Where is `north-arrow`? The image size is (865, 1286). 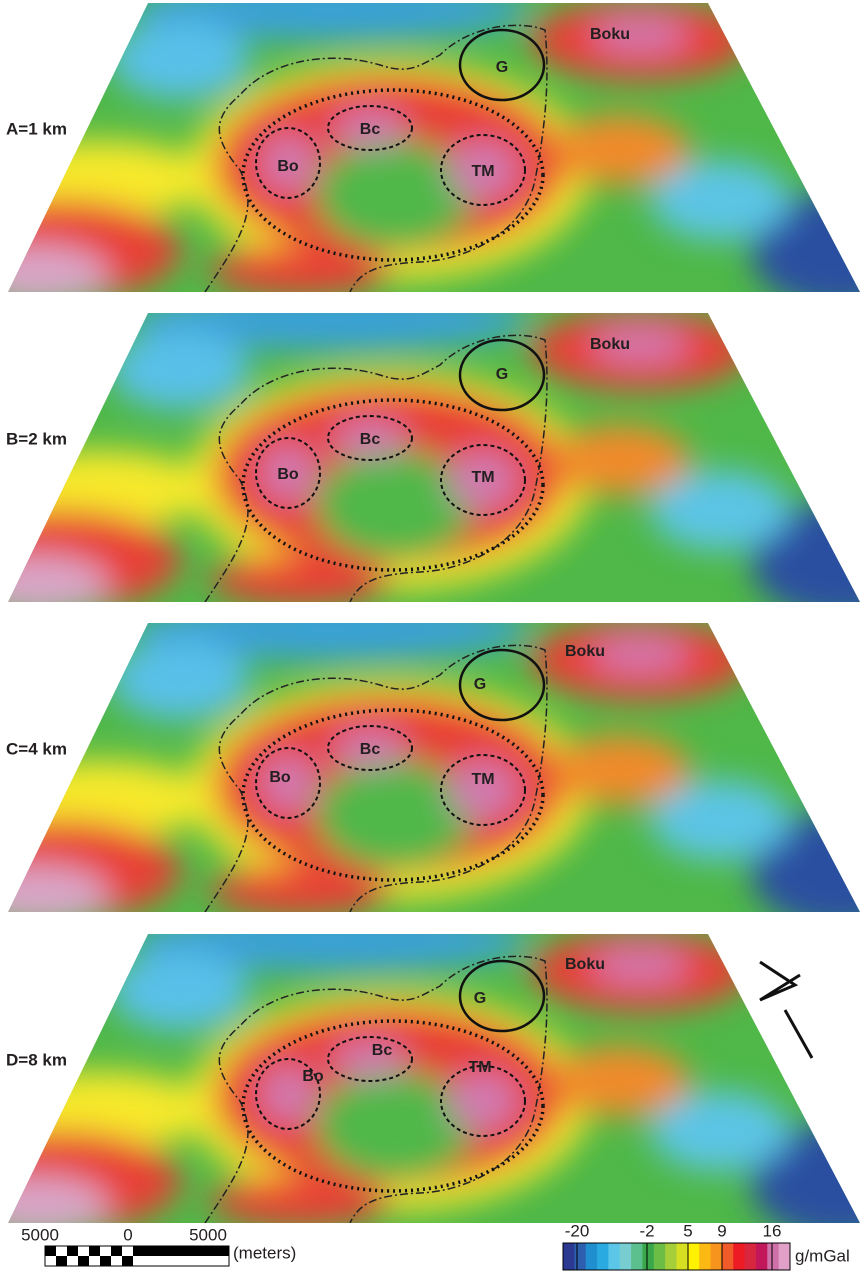
north-arrow is located at coordinates (786, 1009).